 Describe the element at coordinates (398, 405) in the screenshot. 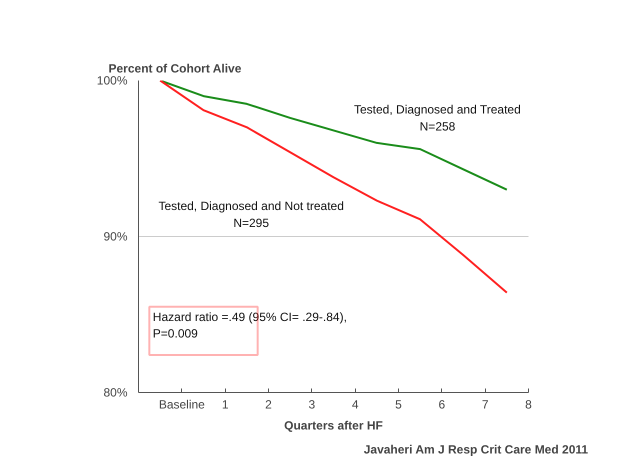

I see `x-tick-label: 5` at that location.